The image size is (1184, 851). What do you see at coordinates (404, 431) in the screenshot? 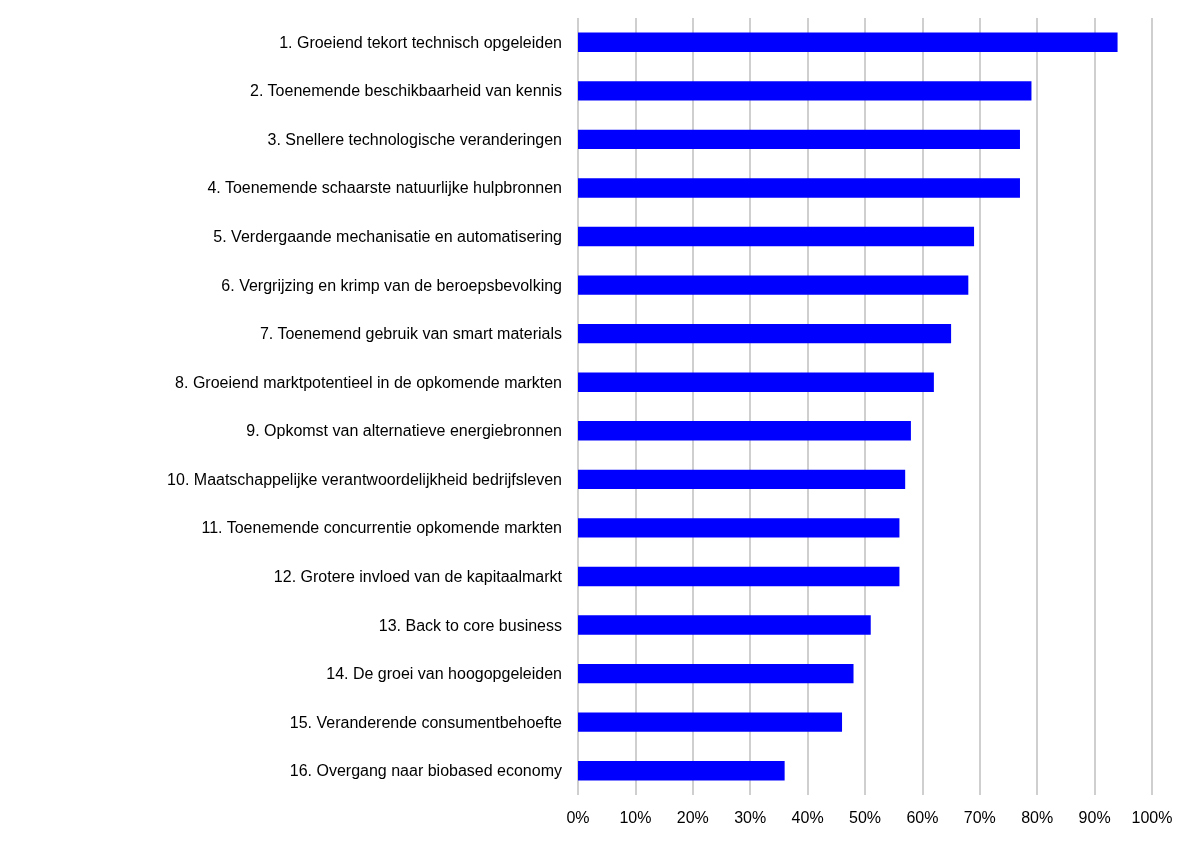
I see `y-tick-label: 9. Opkomst van alternatieve energiebronnen` at bounding box center [404, 431].